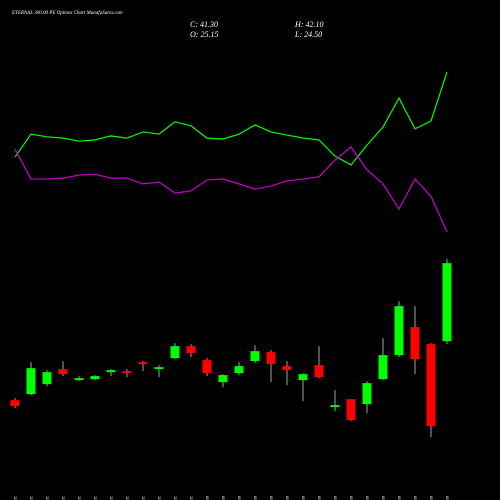  Describe the element at coordinates (416, 498) in the screenshot. I see `x-tick-label: 21 Jan` at that location.